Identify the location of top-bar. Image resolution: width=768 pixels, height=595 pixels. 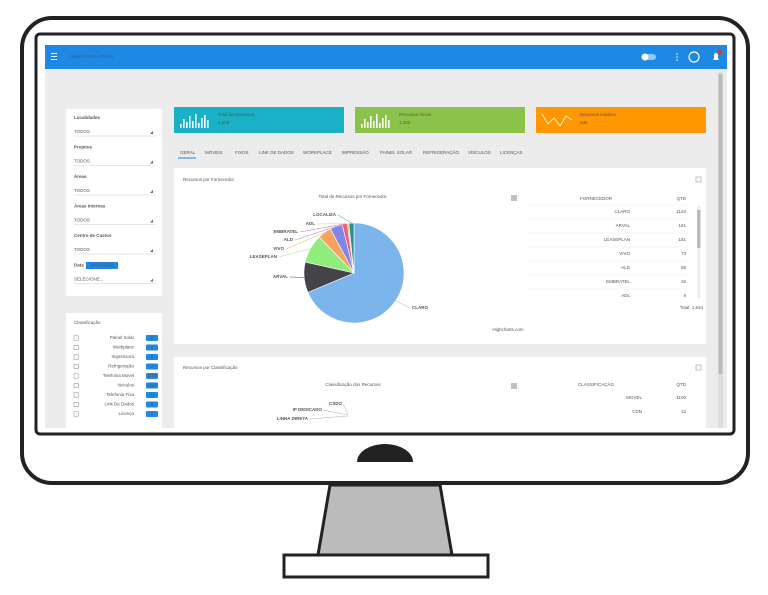
(386, 57).